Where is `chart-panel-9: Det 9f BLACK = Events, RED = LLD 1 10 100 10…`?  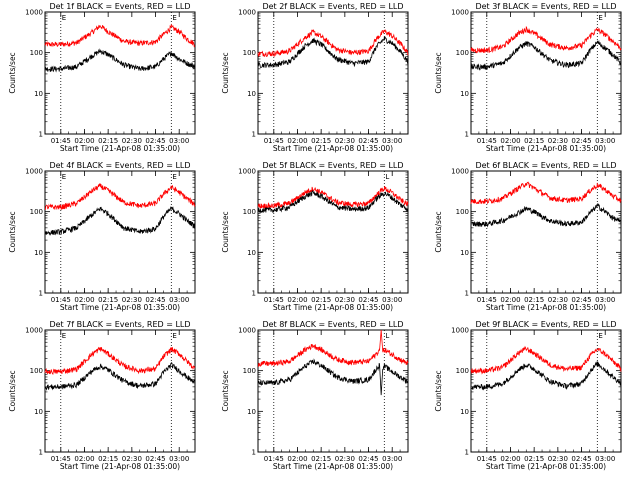
chart-panel-9: Det 9f BLACK = Events, RED = LLD 1 10 100 10… is located at coordinates (528, 395).